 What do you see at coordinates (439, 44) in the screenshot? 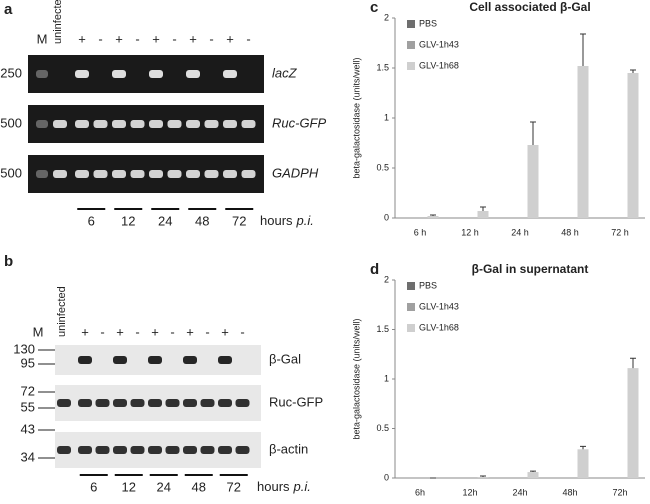
I see `legend-label: GLV-1h43` at bounding box center [439, 44].